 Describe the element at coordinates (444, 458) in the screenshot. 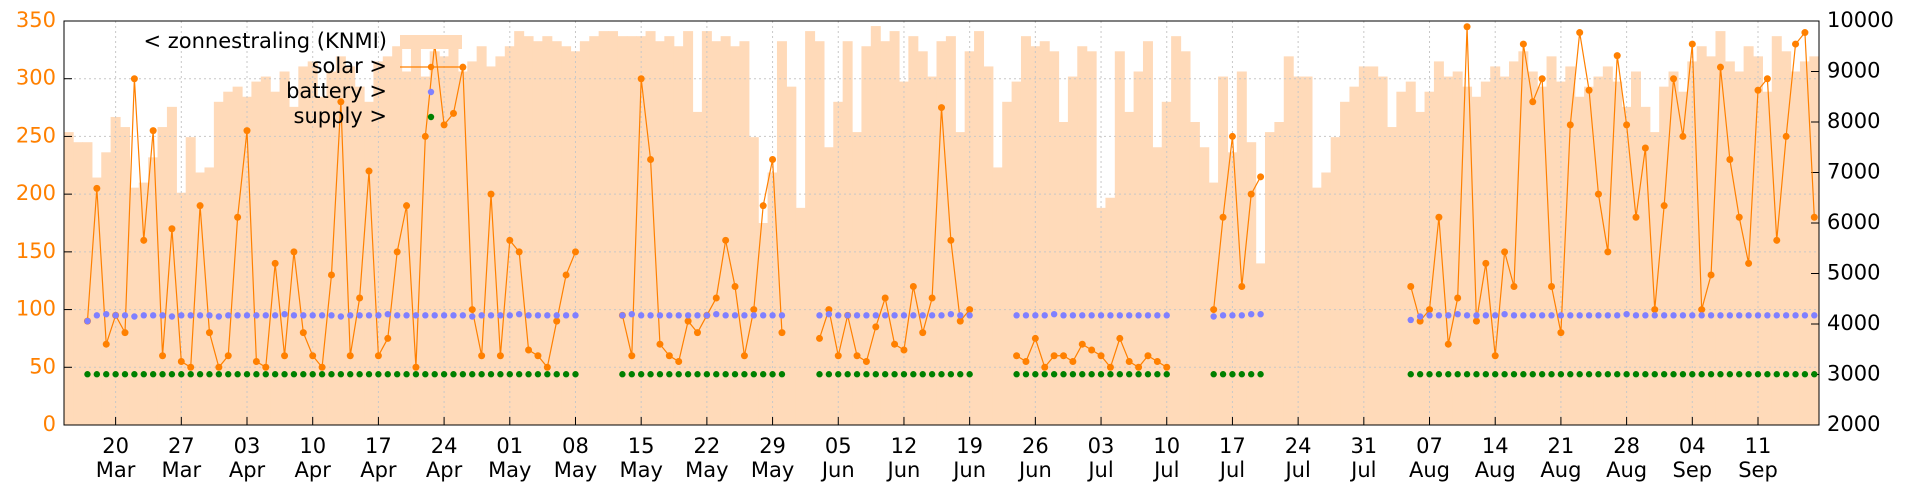

I see `x-tick-label: 24 Apr` at that location.